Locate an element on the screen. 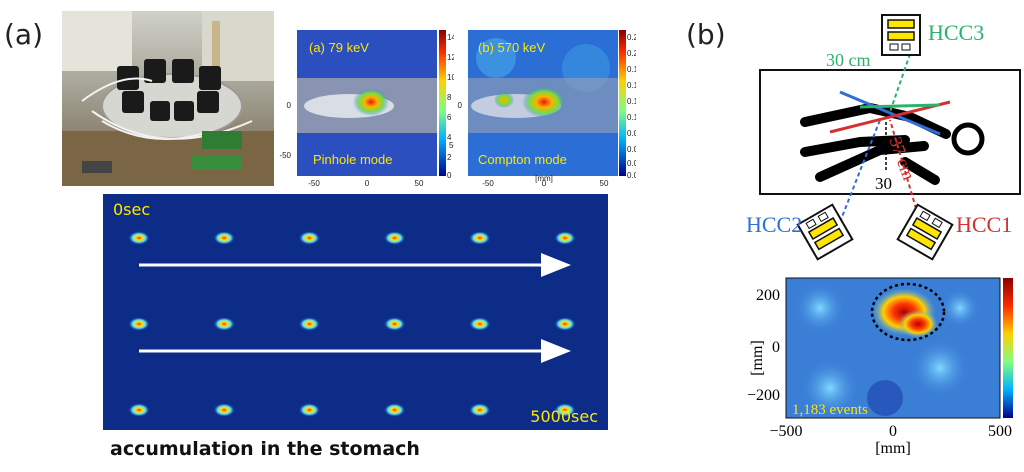 The width and height of the screenshot is (1024, 472). map-xlabel: [mm] is located at coordinates (893, 448).